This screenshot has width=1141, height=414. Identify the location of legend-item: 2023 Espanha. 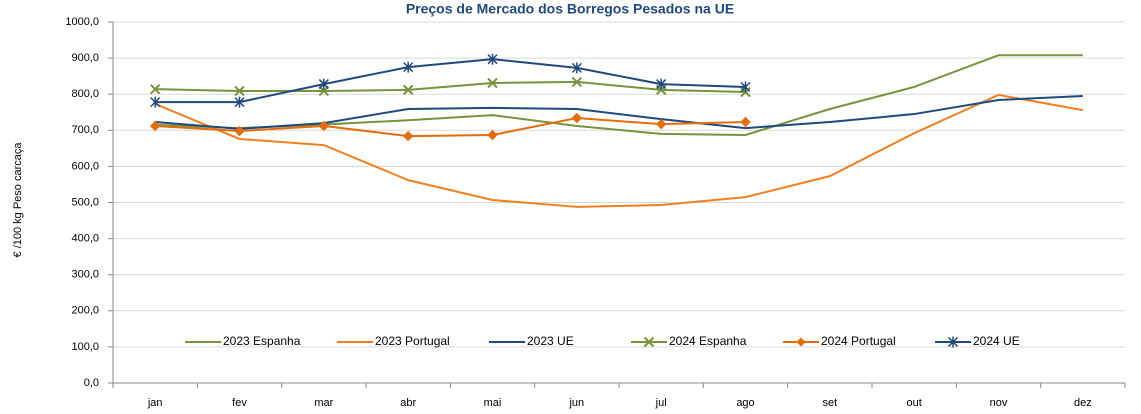
(243, 341).